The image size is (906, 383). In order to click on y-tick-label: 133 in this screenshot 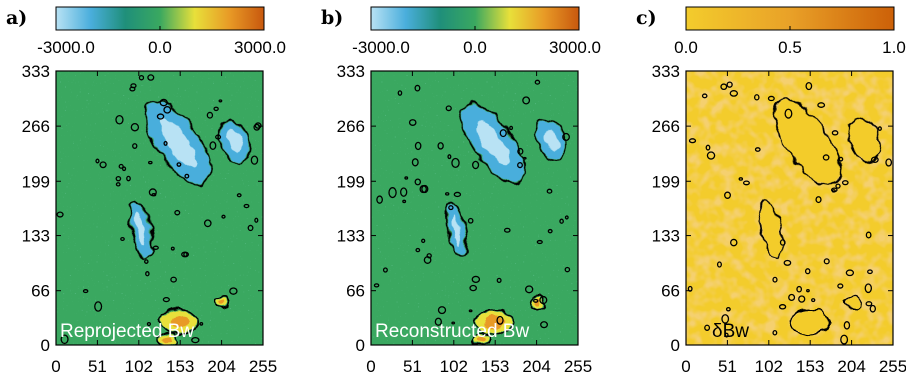, I will do `click(666, 236)`.